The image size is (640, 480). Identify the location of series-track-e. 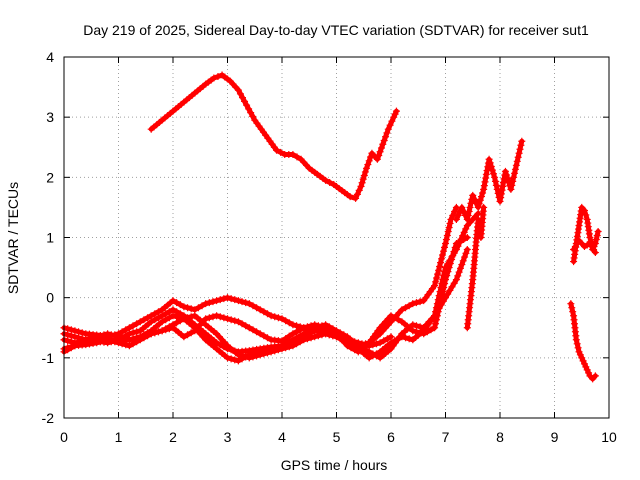
(227, 337).